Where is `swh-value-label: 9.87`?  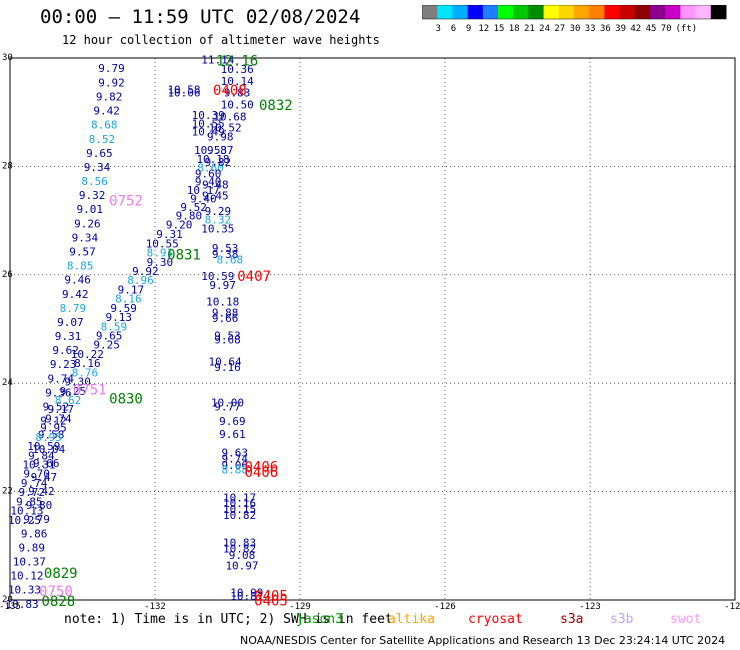
swh-value-label: 9.87 is located at coordinates (220, 150).